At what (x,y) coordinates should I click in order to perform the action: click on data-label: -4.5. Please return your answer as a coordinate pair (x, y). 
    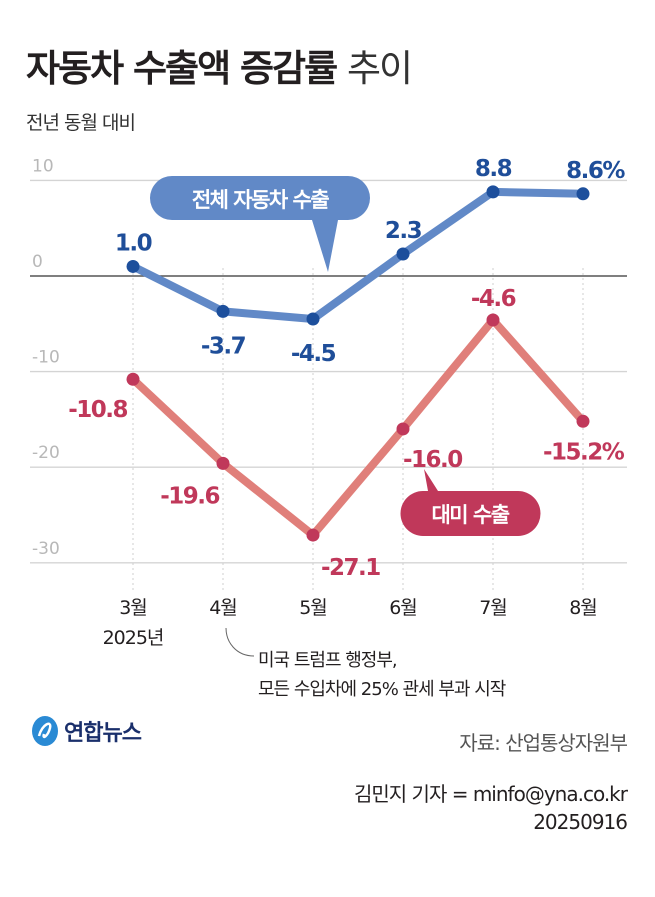
    Looking at the image, I should click on (313, 354).